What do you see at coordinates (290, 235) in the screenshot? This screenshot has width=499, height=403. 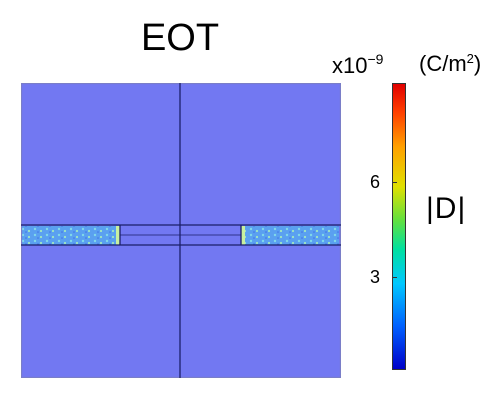 I see `right-slot-field` at bounding box center [290, 235].